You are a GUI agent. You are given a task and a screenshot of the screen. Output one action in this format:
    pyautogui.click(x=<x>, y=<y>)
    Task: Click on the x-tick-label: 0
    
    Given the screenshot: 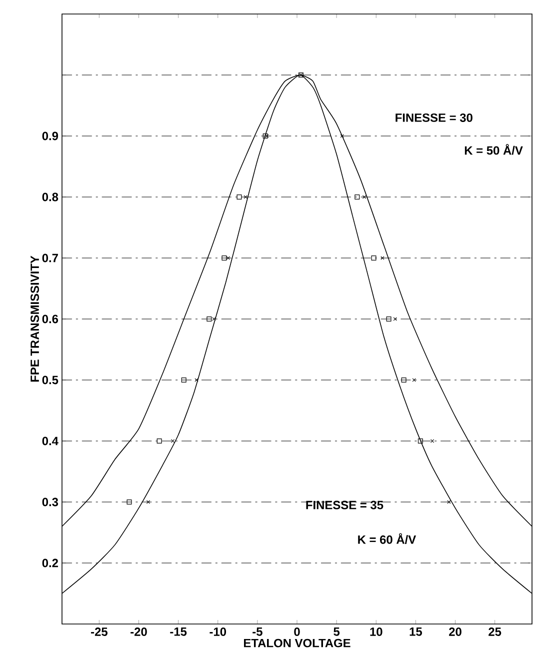 What is the action you would take?
    pyautogui.click(x=297, y=632)
    